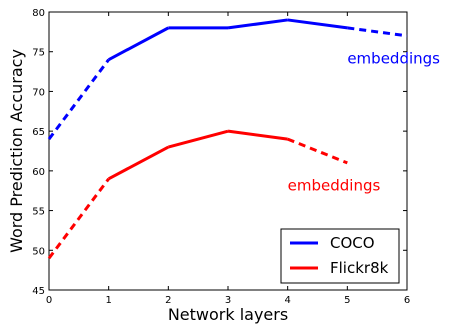  Describe the element at coordinates (49, 300) in the screenshot. I see `x-tick-label: 0` at that location.